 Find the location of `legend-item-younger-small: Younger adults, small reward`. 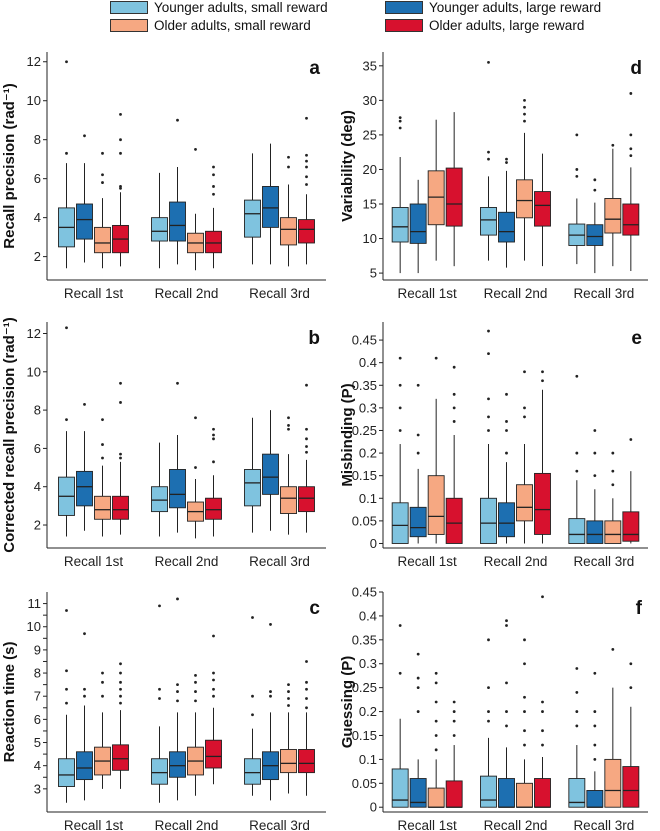

legend-item-younger-small: Younger adults, small reward is located at coordinates (219, 7).